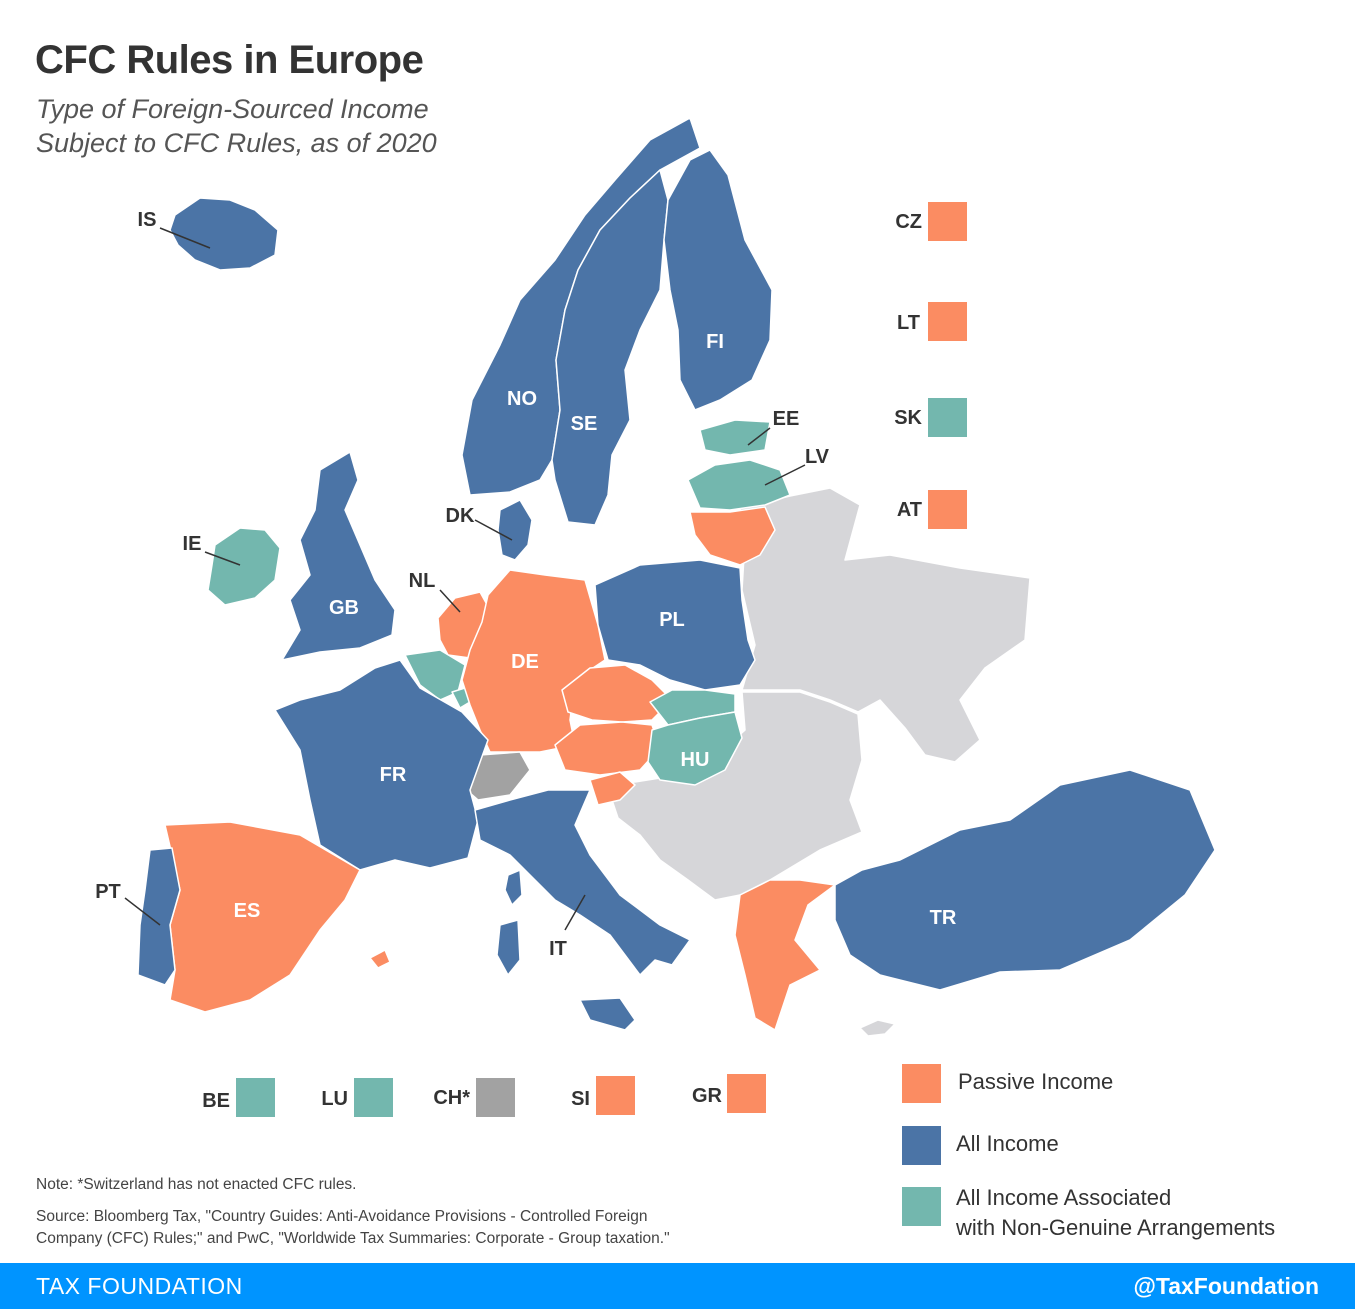  What do you see at coordinates (612, 788) in the screenshot?
I see `country-si` at bounding box center [612, 788].